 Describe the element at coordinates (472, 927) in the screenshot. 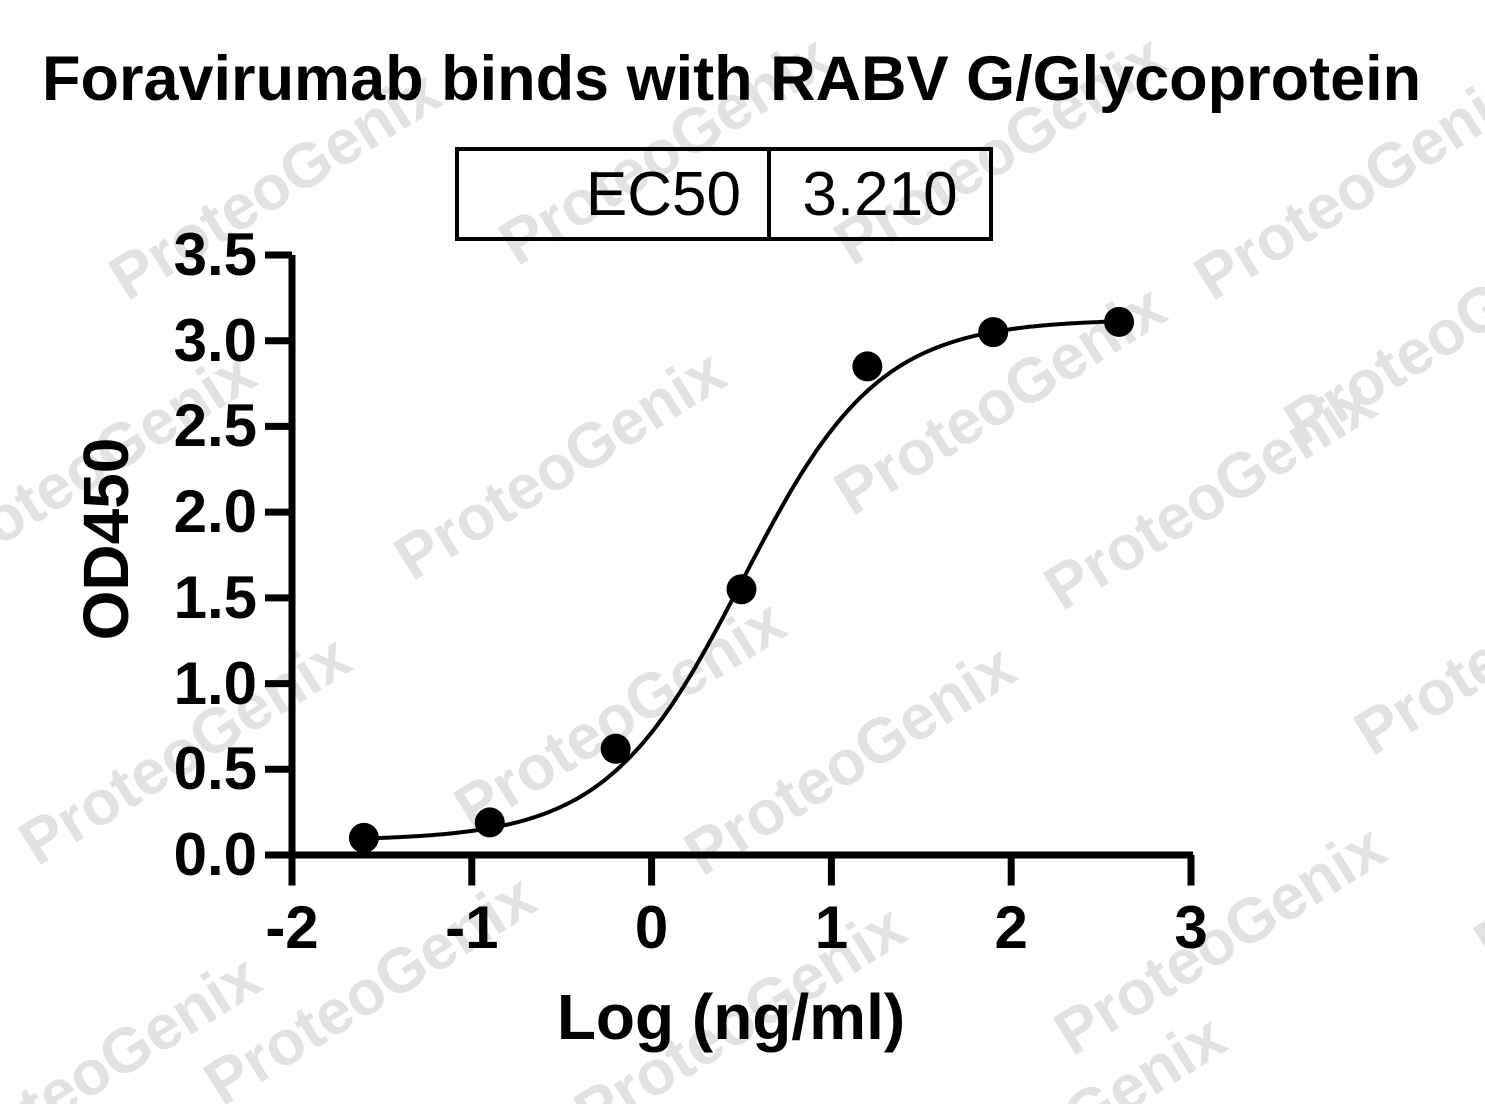

I see `x-tick-label: -1` at that location.